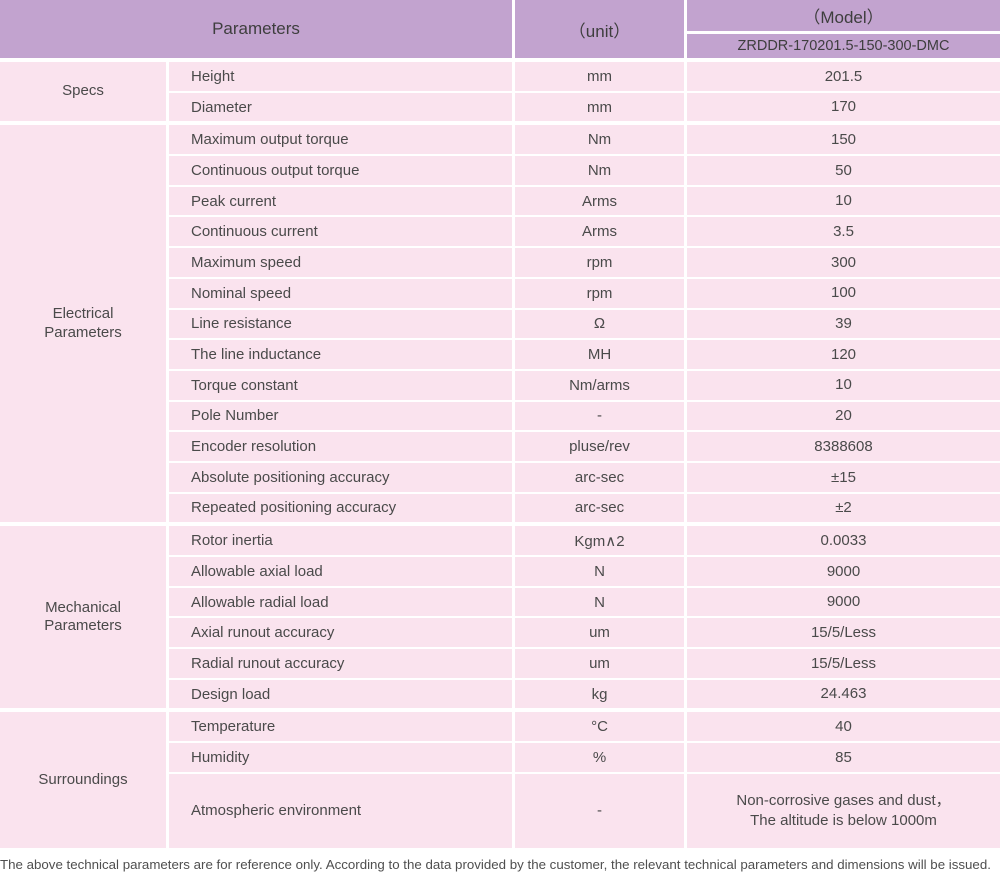 This screenshot has height=884, width=1000. I want to click on table-row: The line inductance MH 120, so click(584, 354).